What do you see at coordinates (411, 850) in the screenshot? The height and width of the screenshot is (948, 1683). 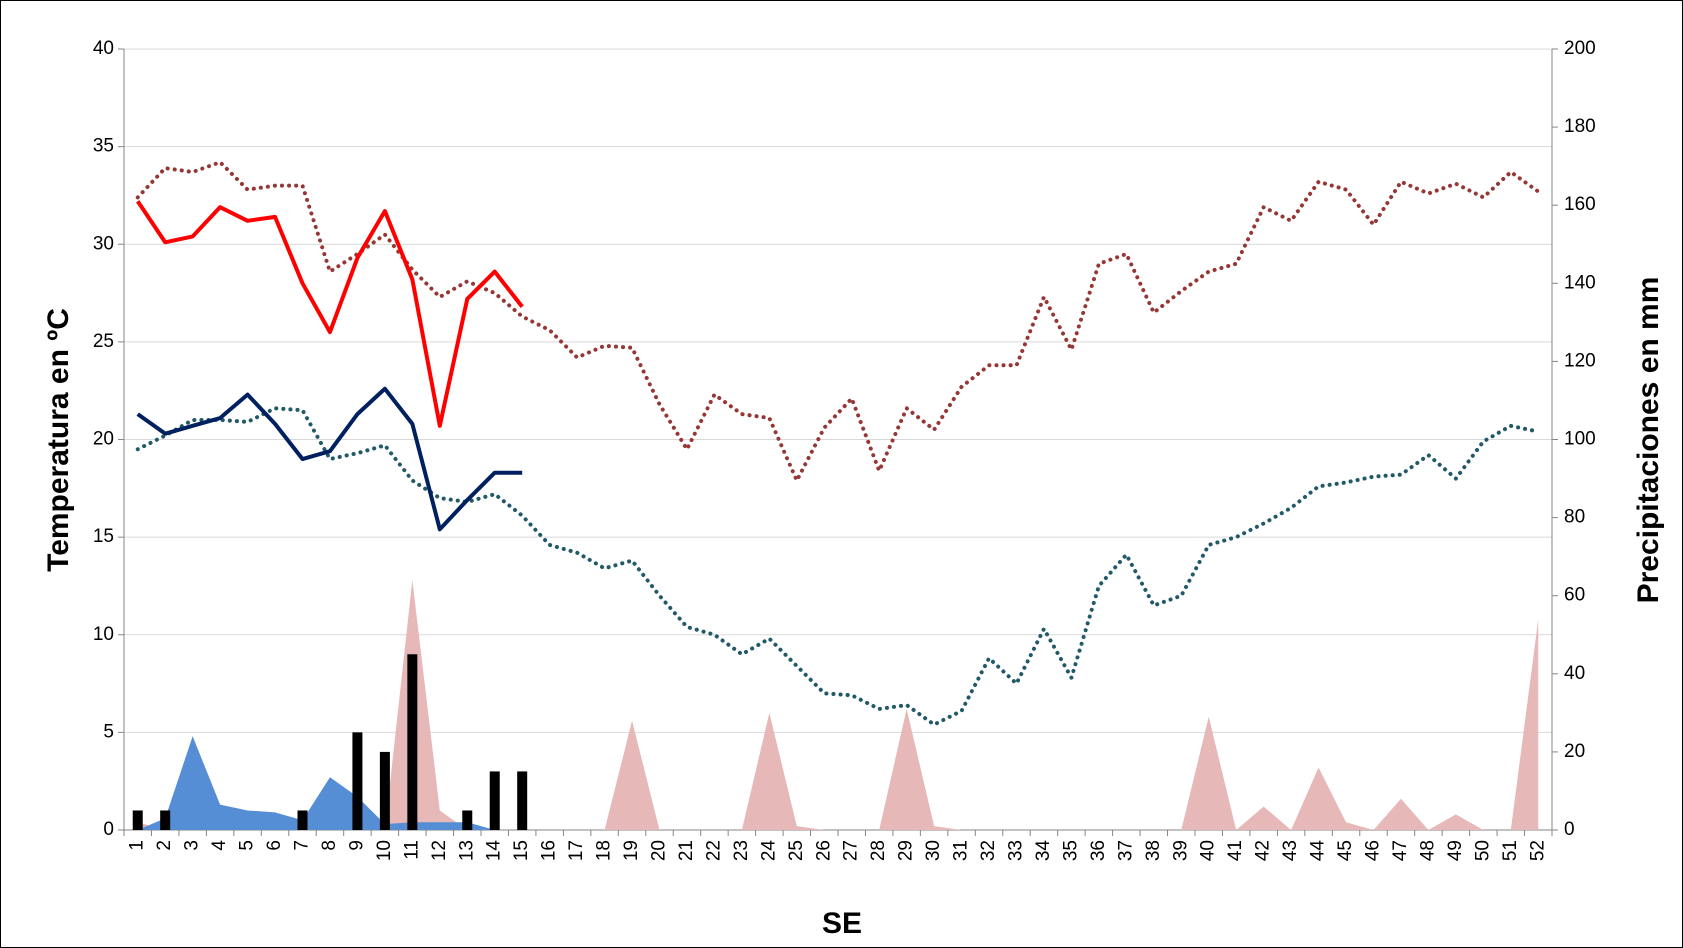 I see `x-tick-label: 11` at bounding box center [411, 850].